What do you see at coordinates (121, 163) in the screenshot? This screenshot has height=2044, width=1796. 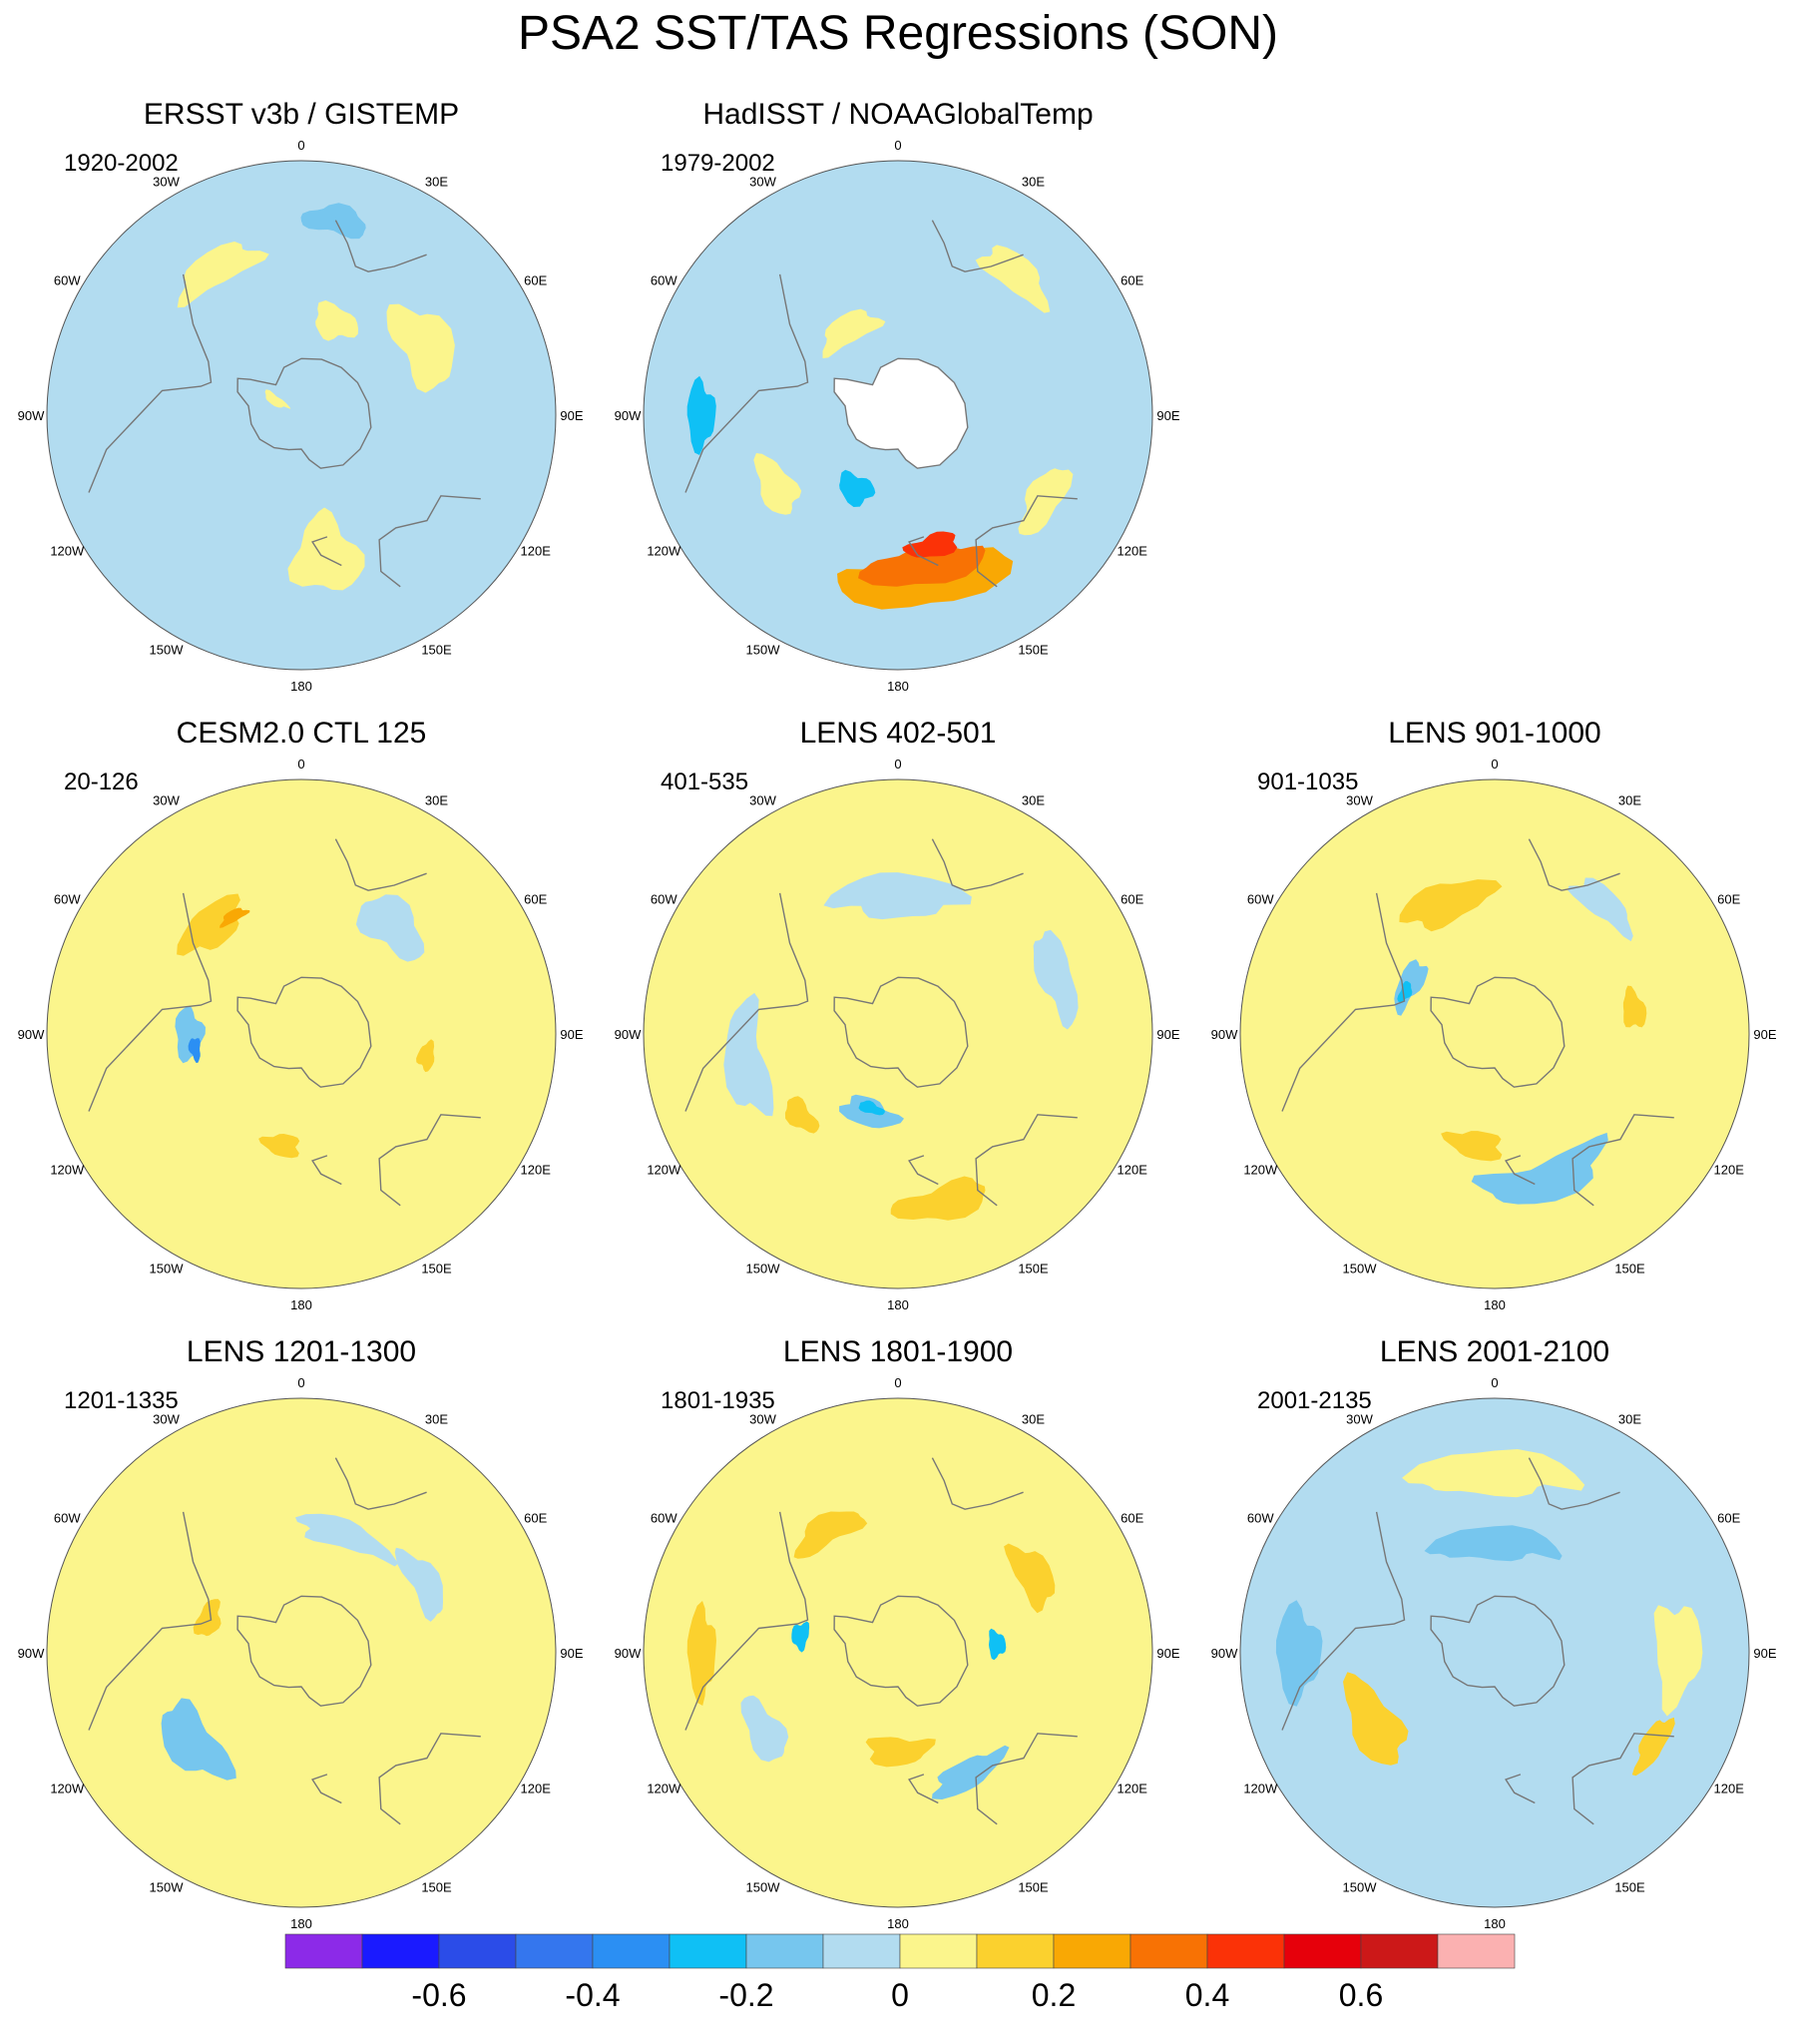 I see `panel-period: 1920-2002` at bounding box center [121, 163].